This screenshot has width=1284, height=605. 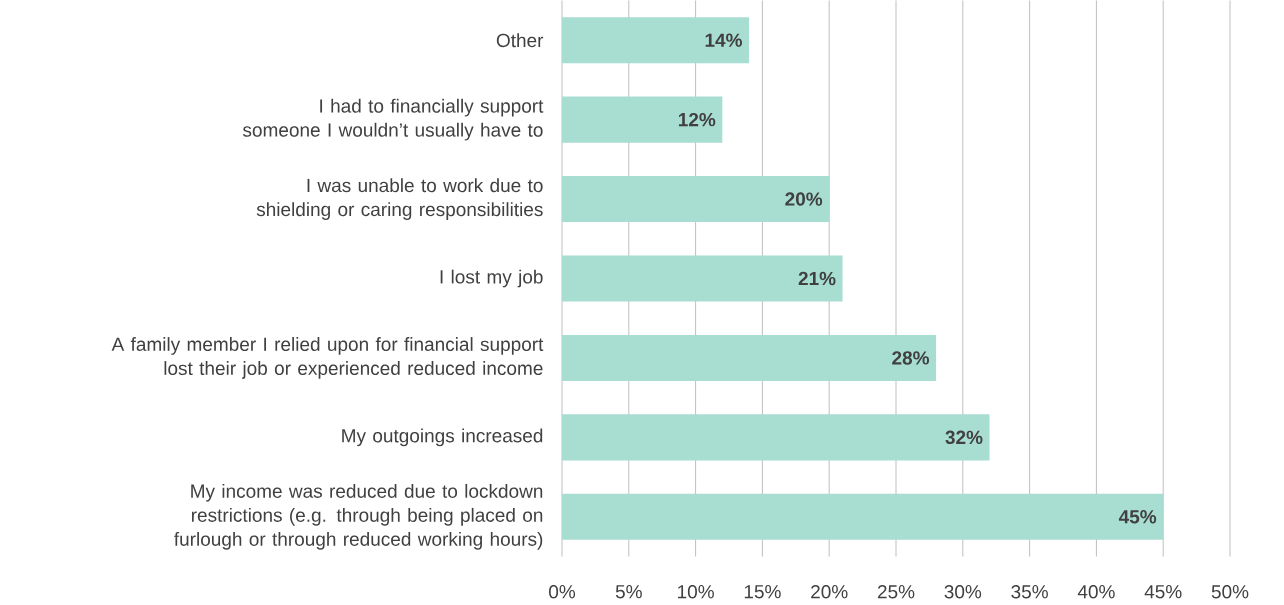 I want to click on x-tick-label: 50%, so click(x=1230, y=591).